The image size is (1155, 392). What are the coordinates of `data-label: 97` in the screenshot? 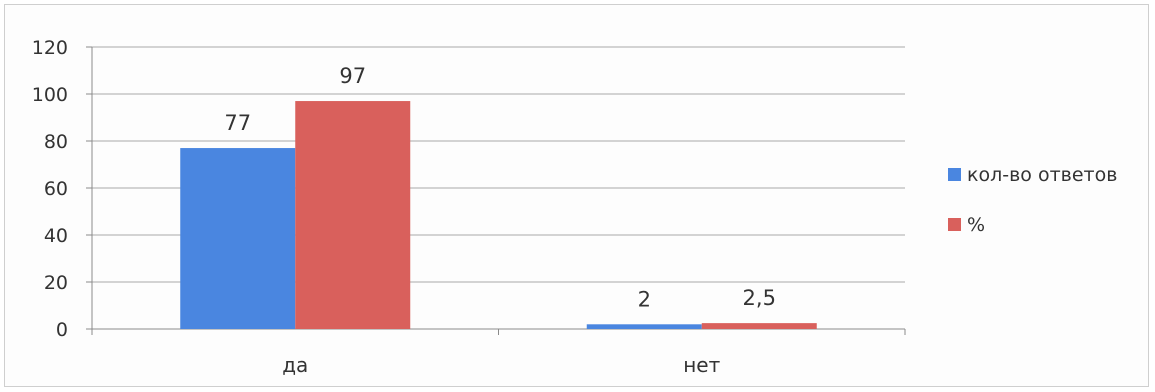 It's located at (352, 76).